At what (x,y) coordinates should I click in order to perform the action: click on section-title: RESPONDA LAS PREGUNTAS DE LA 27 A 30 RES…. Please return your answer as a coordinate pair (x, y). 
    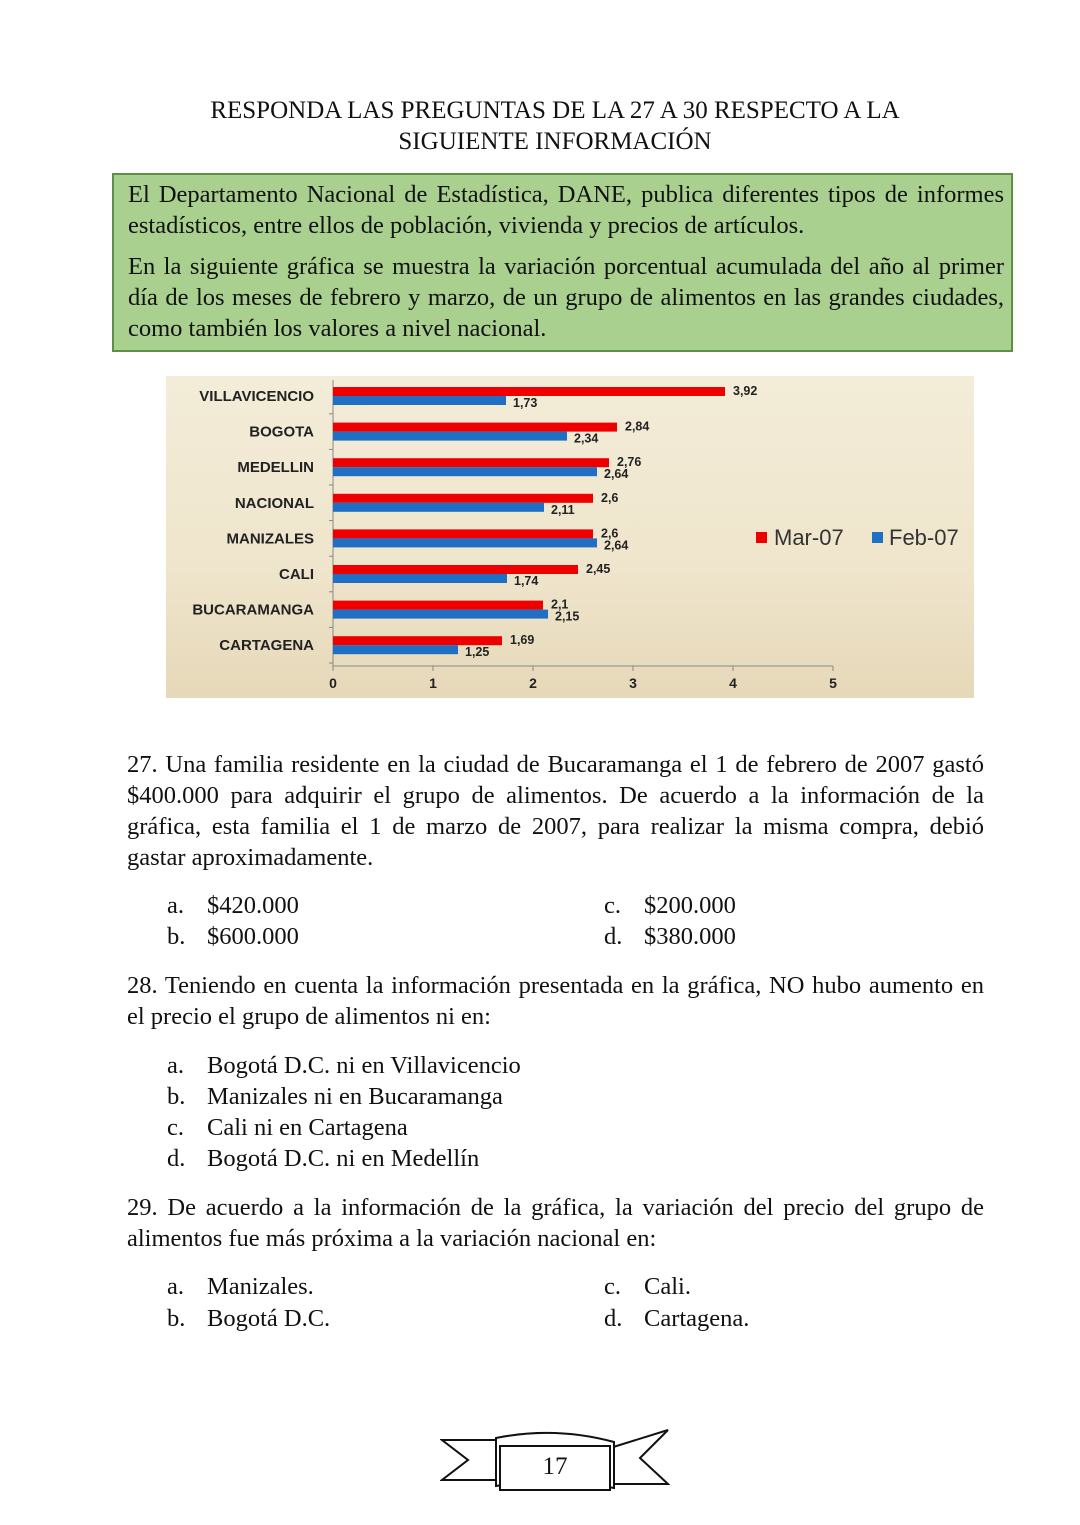
    Looking at the image, I should click on (555, 126).